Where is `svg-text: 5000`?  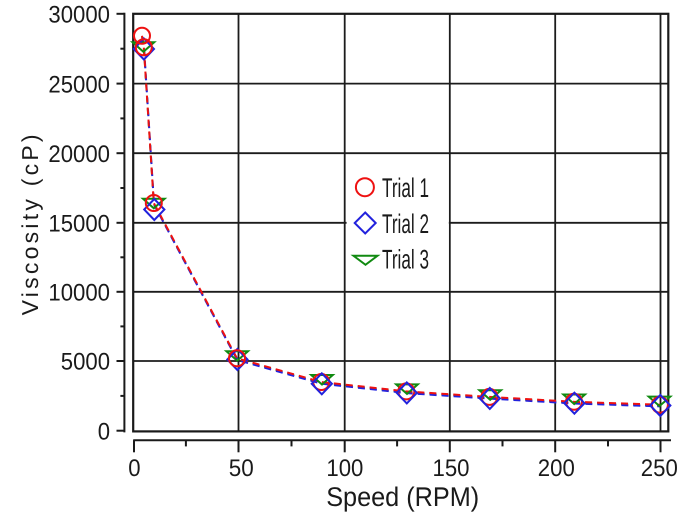 svg-text: 5000 is located at coordinates (85, 362).